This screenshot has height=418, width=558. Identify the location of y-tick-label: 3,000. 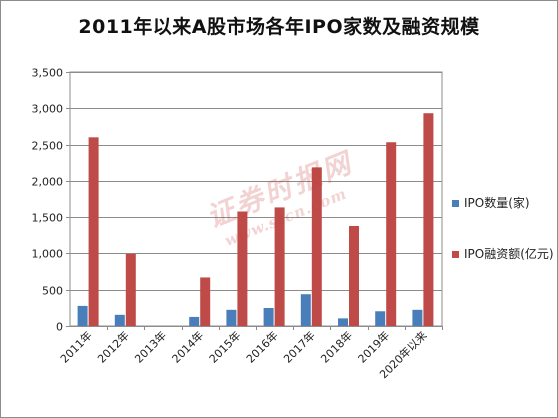
(48, 109).